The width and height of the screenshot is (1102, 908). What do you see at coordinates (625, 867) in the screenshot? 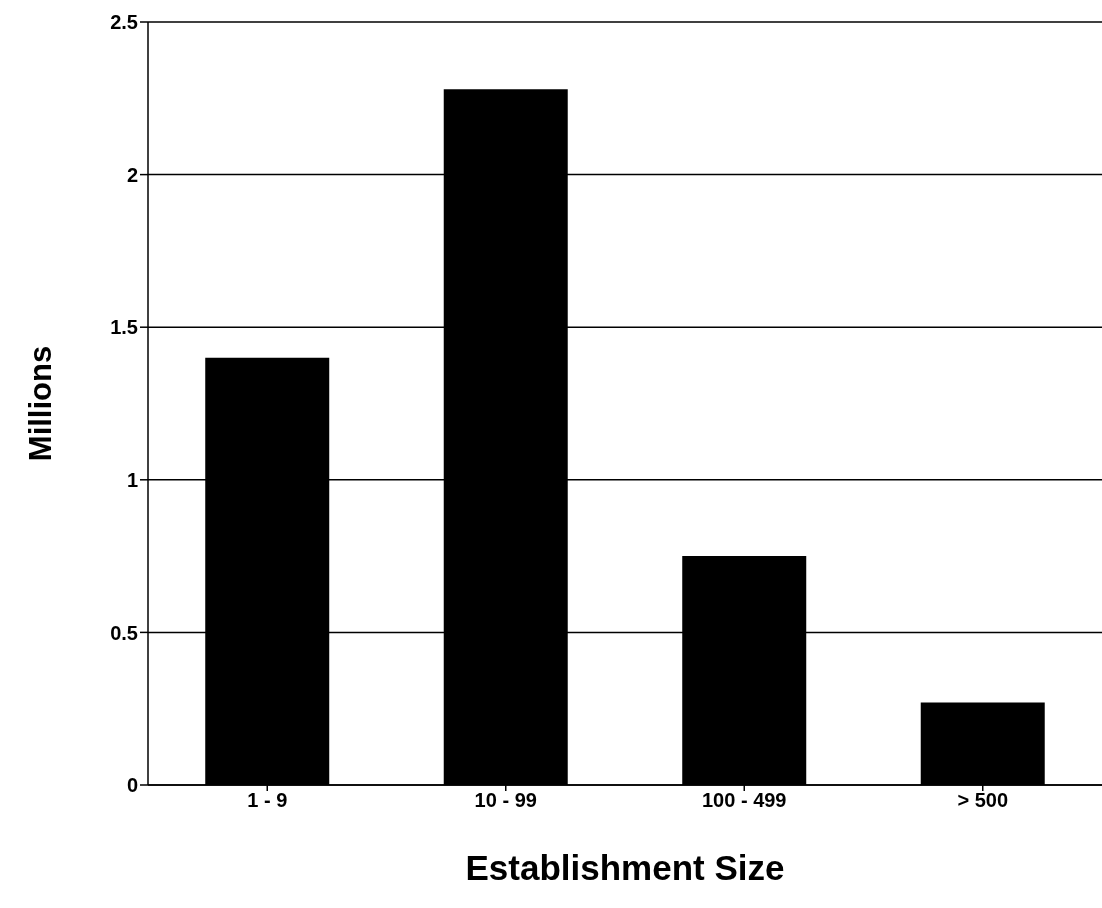
I see `x-axis-title: Establishment Size` at bounding box center [625, 867].